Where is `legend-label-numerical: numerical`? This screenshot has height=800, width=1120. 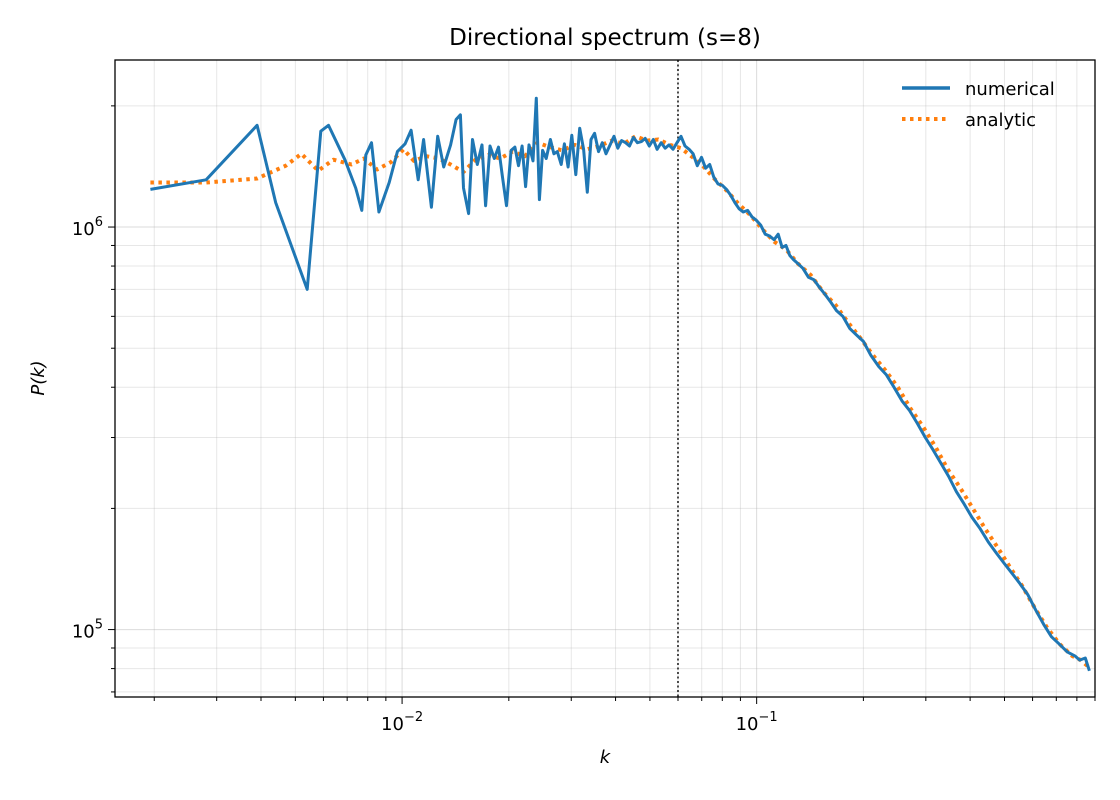 legend-label-numerical: numerical is located at coordinates (1010, 89).